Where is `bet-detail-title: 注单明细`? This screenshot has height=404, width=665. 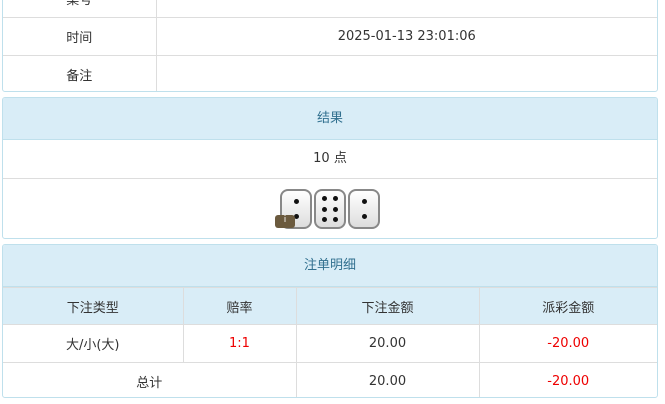 bet-detail-title: 注单明细 is located at coordinates (330, 266).